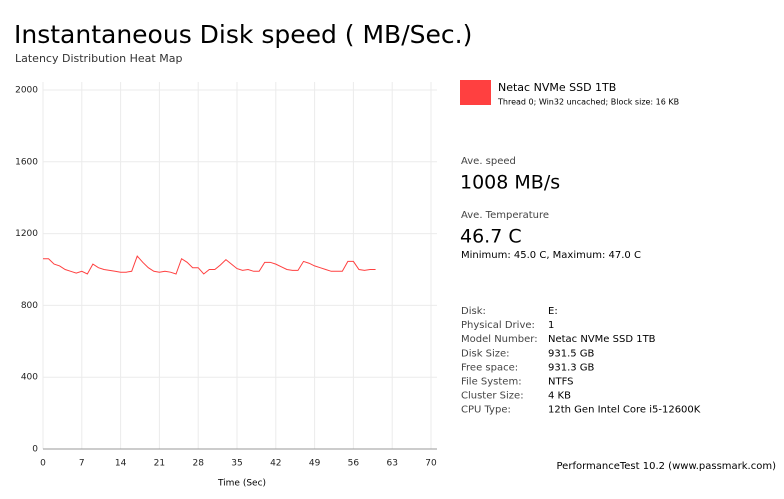  What do you see at coordinates (98, 58) in the screenshot?
I see `chart-subtitle: Latency Distribution Heat Map` at bounding box center [98, 58].